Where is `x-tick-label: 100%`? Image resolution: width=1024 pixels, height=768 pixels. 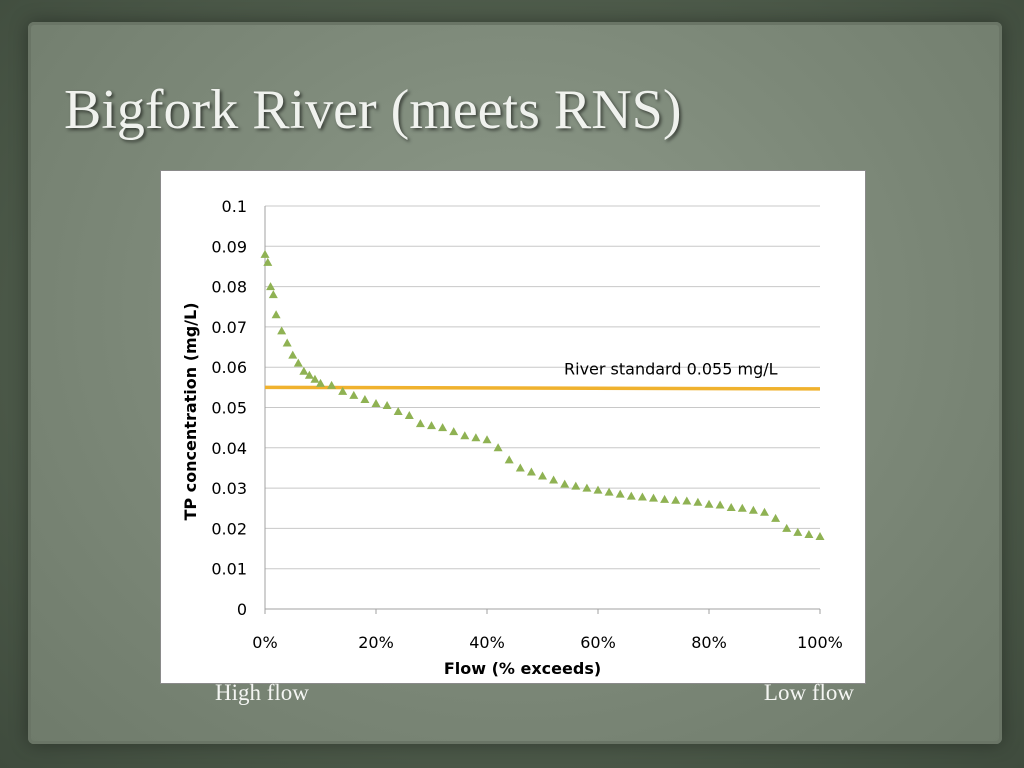 x-tick-label: 100% is located at coordinates (820, 642).